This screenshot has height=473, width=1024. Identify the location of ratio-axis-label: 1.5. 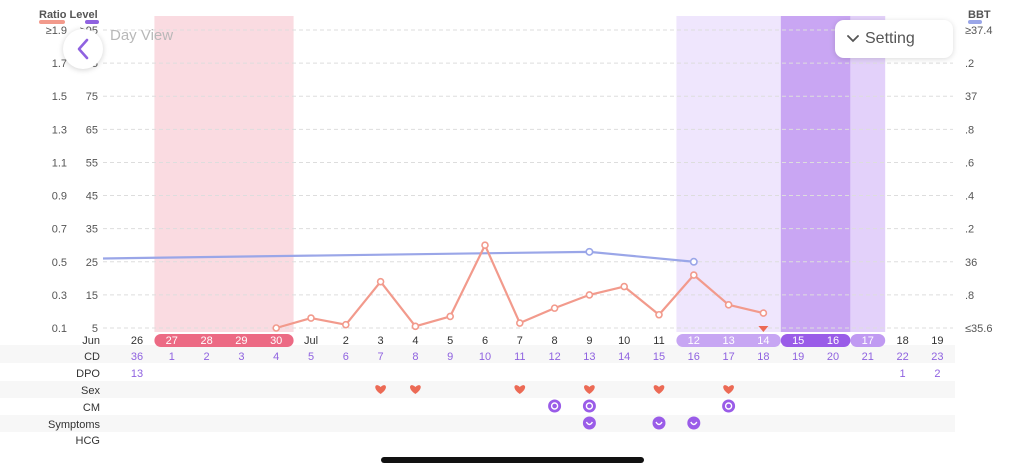
(59, 97).